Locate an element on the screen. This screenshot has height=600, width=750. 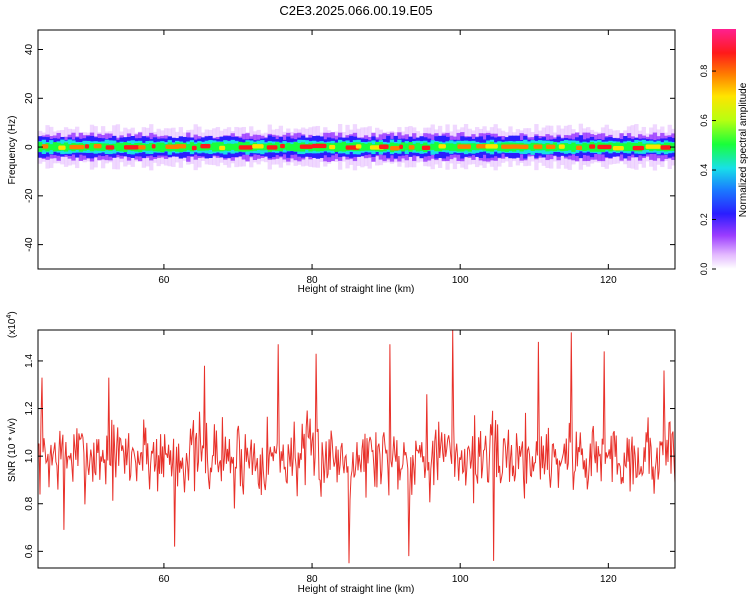
spectrogram-ytick-label: -20 is located at coordinates (29, 195).